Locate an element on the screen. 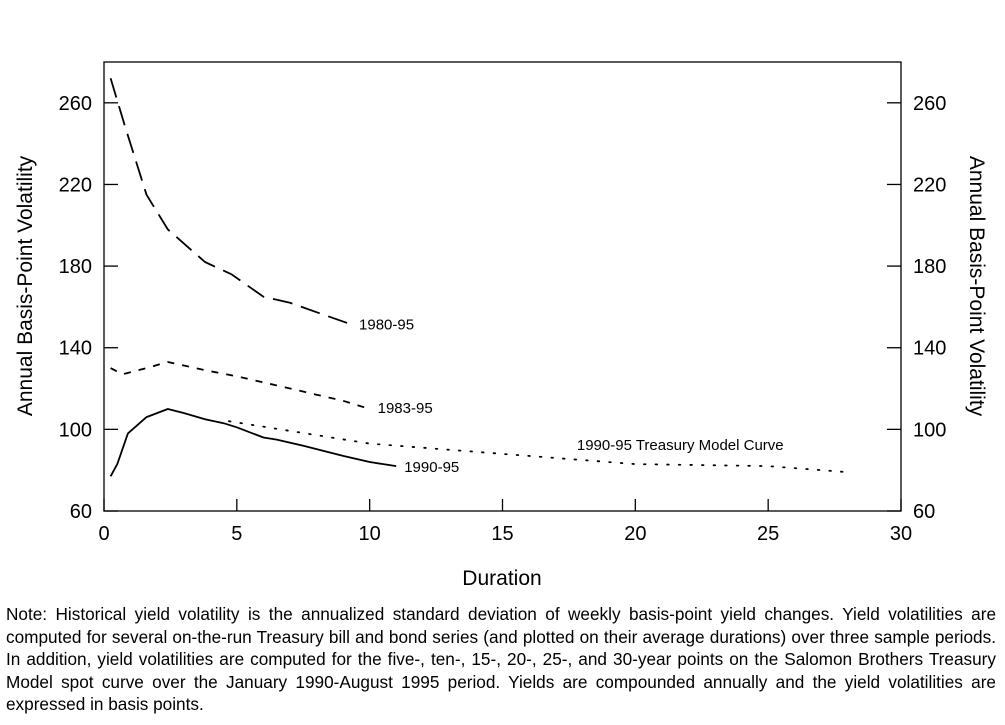  y-axis-title-left: Annual Basis-Point Volatility is located at coordinates (25, 285).